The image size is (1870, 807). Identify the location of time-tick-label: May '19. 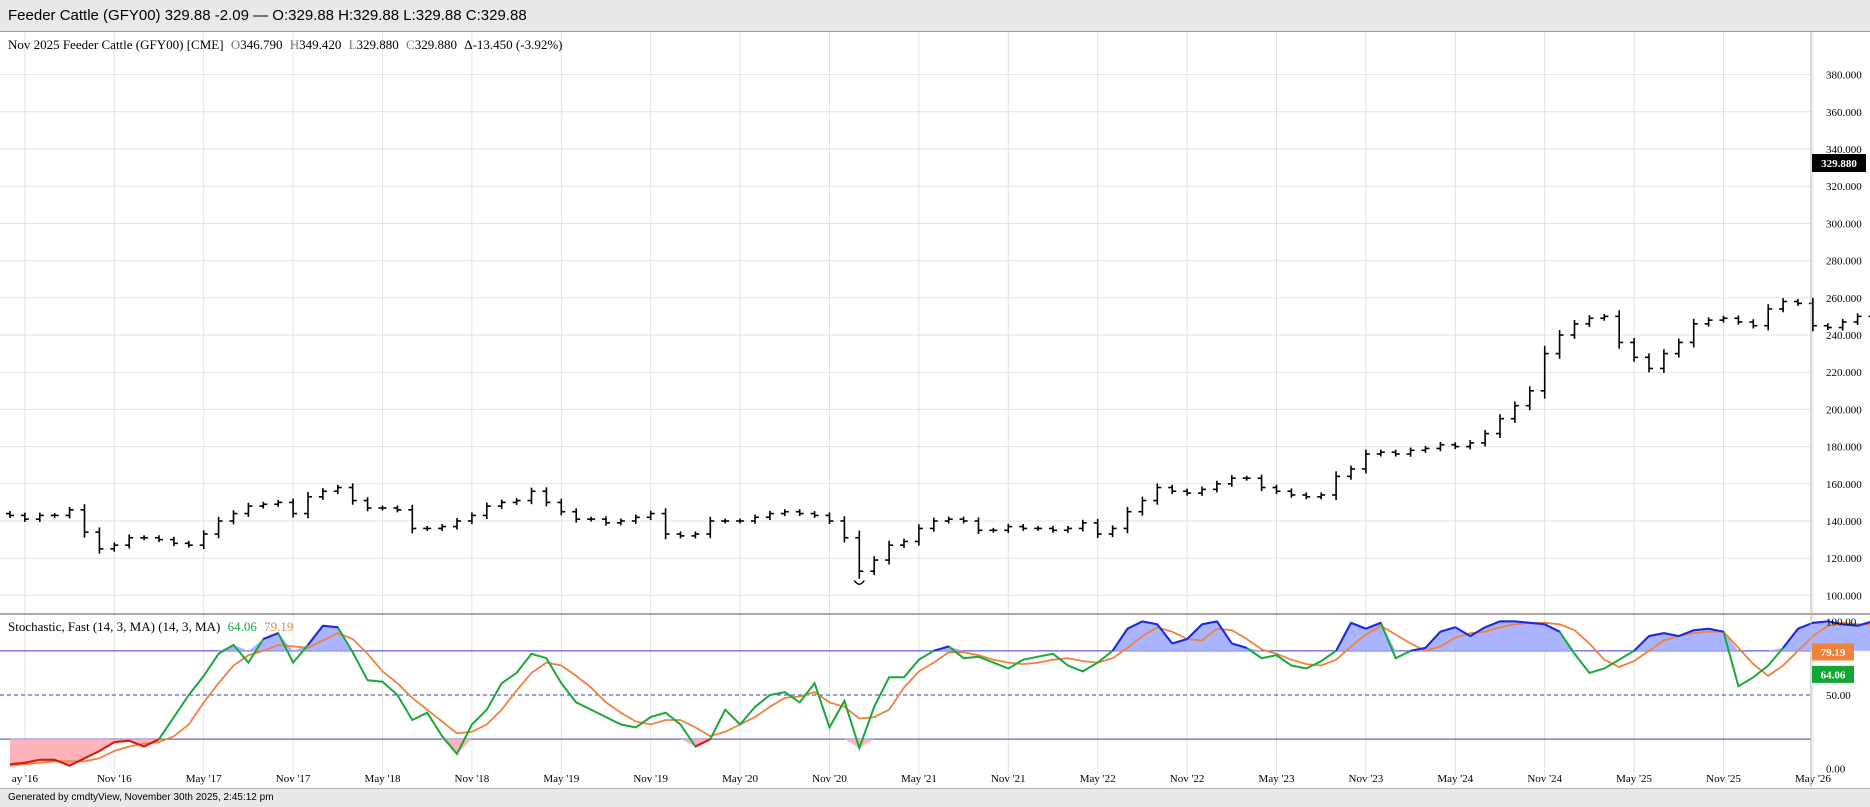
(561, 779).